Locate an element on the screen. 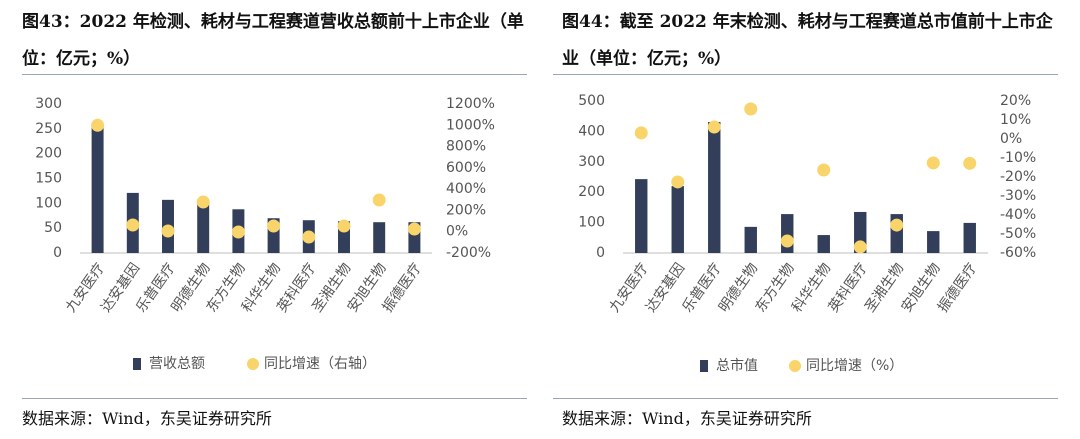 The height and width of the screenshot is (439, 1080). y2-tick-label: -40% is located at coordinates (1018, 215).